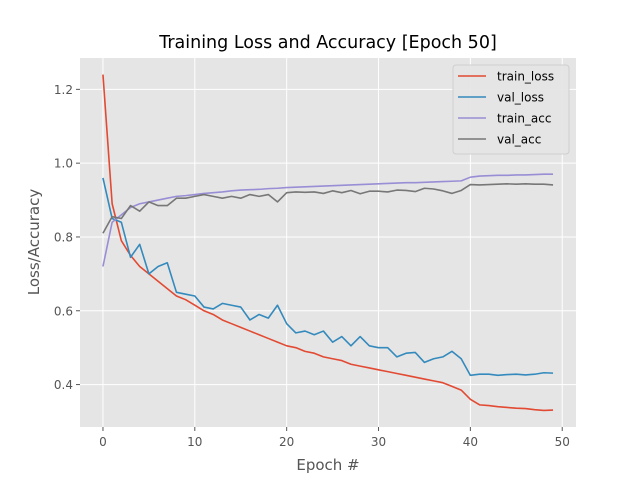 This screenshot has height=480, width=640. I want to click on x-tick-label: 50, so click(562, 442).